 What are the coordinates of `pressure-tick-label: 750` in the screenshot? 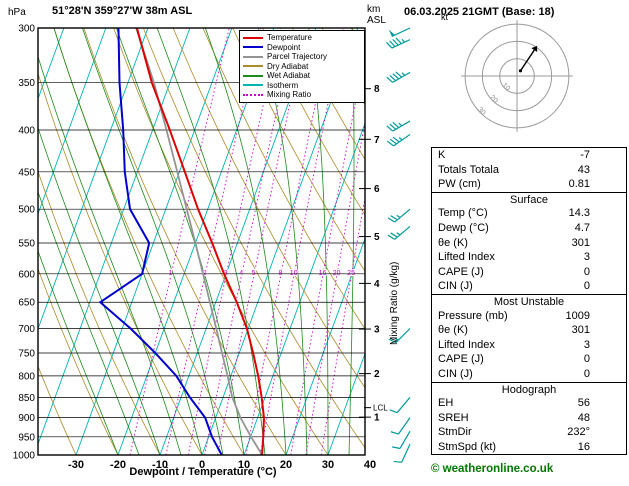 It's located at (26, 353).